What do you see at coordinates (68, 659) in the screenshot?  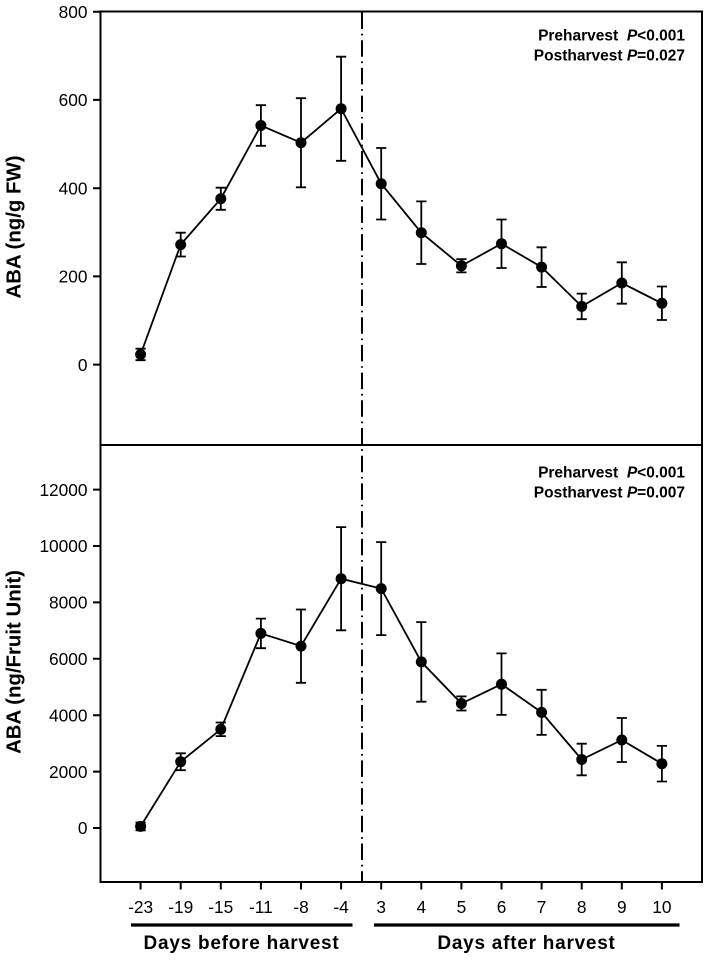 I see `svg-text: 6000` at bounding box center [68, 659].